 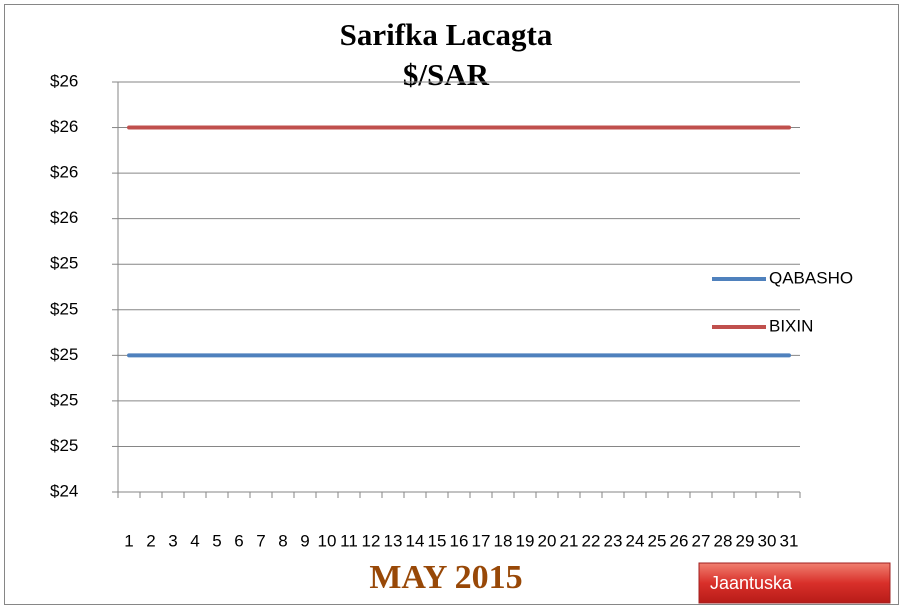 What do you see at coordinates (591, 540) in the screenshot?
I see `x-tick-label: 22` at bounding box center [591, 540].